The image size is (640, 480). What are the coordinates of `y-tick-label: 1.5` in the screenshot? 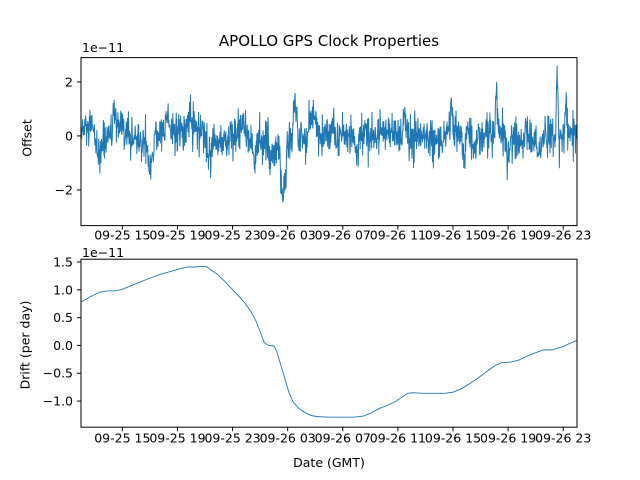 It's located at (63, 261).